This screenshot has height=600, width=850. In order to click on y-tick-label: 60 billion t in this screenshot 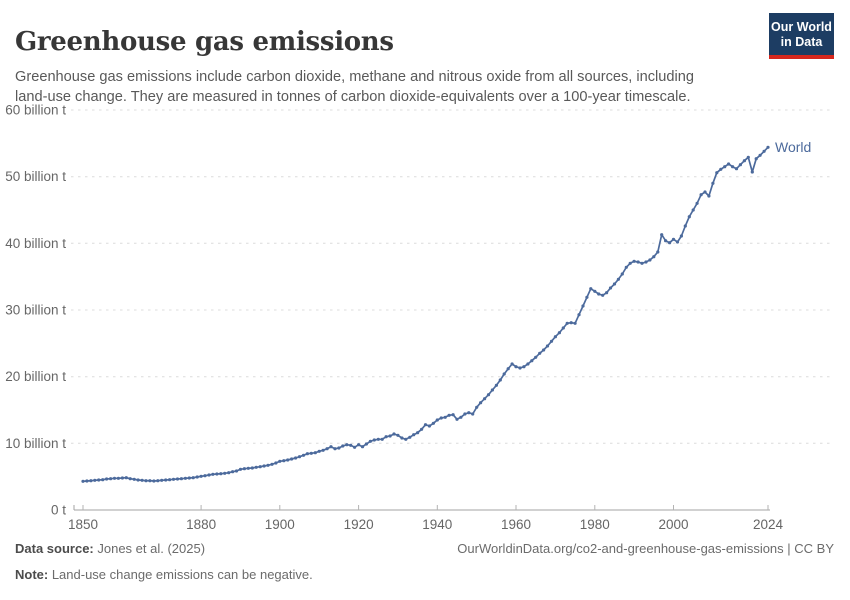, I will do `click(35, 110)`.